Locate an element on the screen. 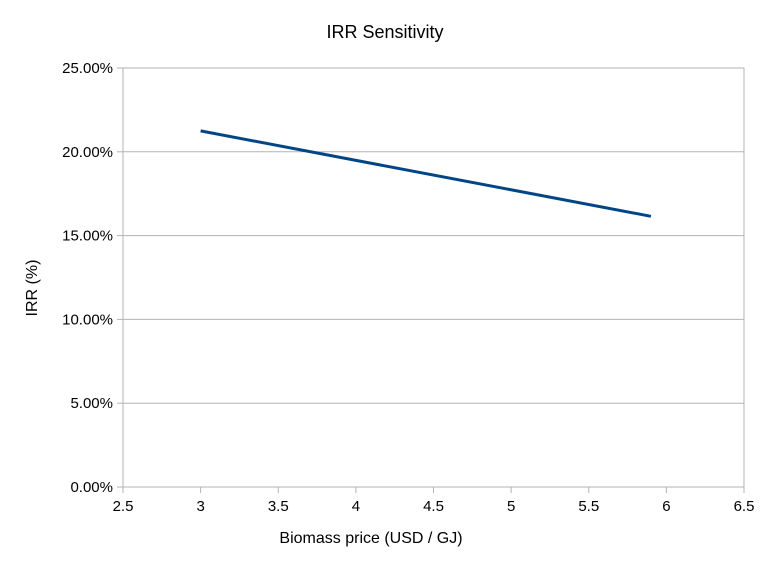 The image size is (771, 568). y-tick-label: 25.00% is located at coordinates (87, 68).